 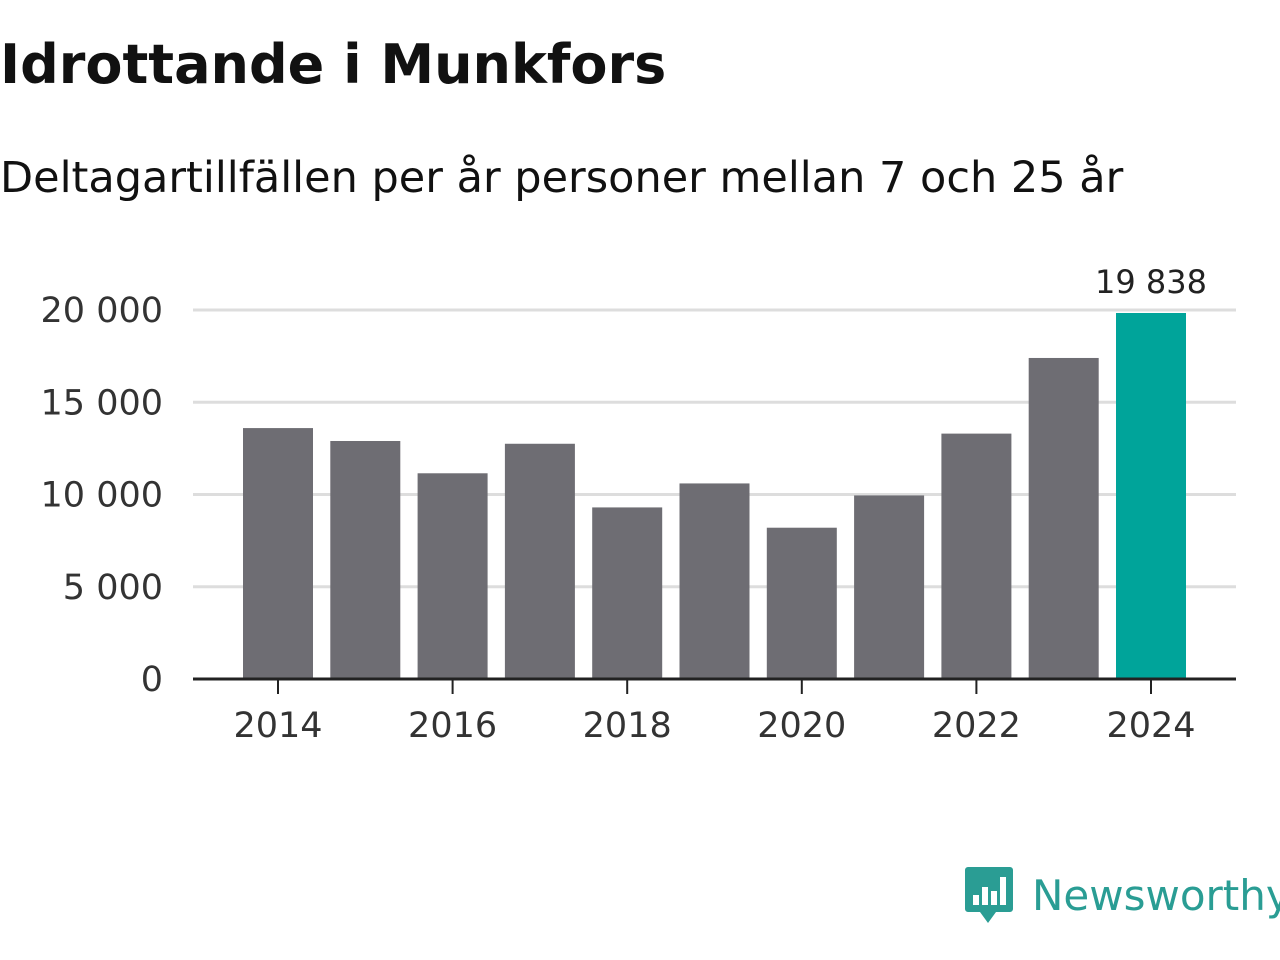 I want to click on y-tick-label: 10 000, so click(x=102, y=496).